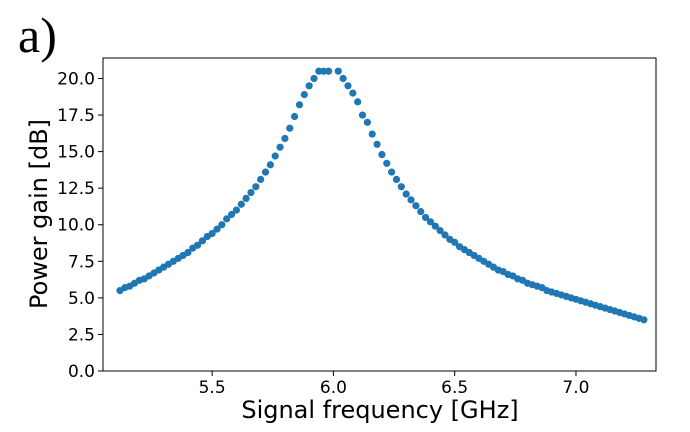 This screenshot has height=432, width=690. What do you see at coordinates (37, 35) in the screenshot?
I see `panel-label: a)` at bounding box center [37, 35].